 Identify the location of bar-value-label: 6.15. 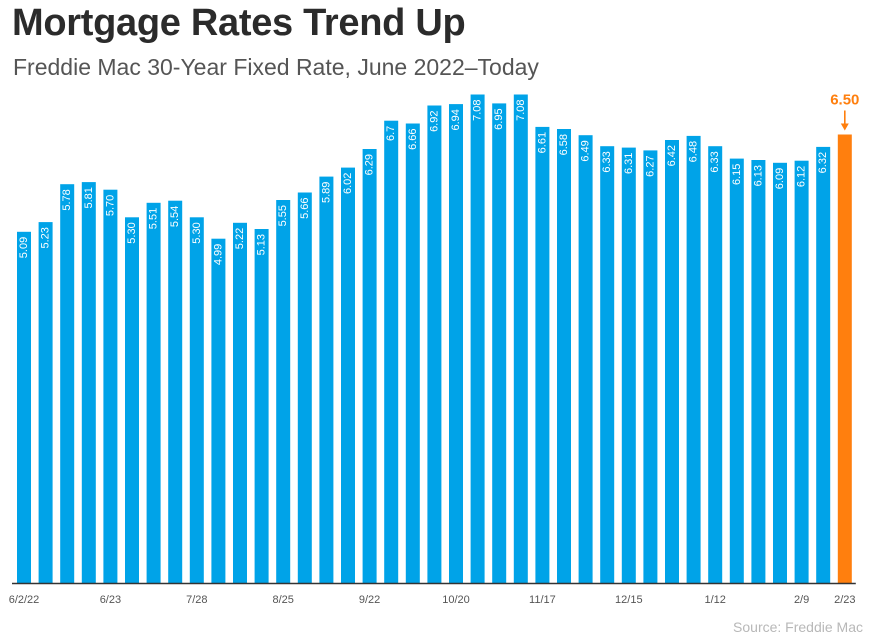
(737, 174).